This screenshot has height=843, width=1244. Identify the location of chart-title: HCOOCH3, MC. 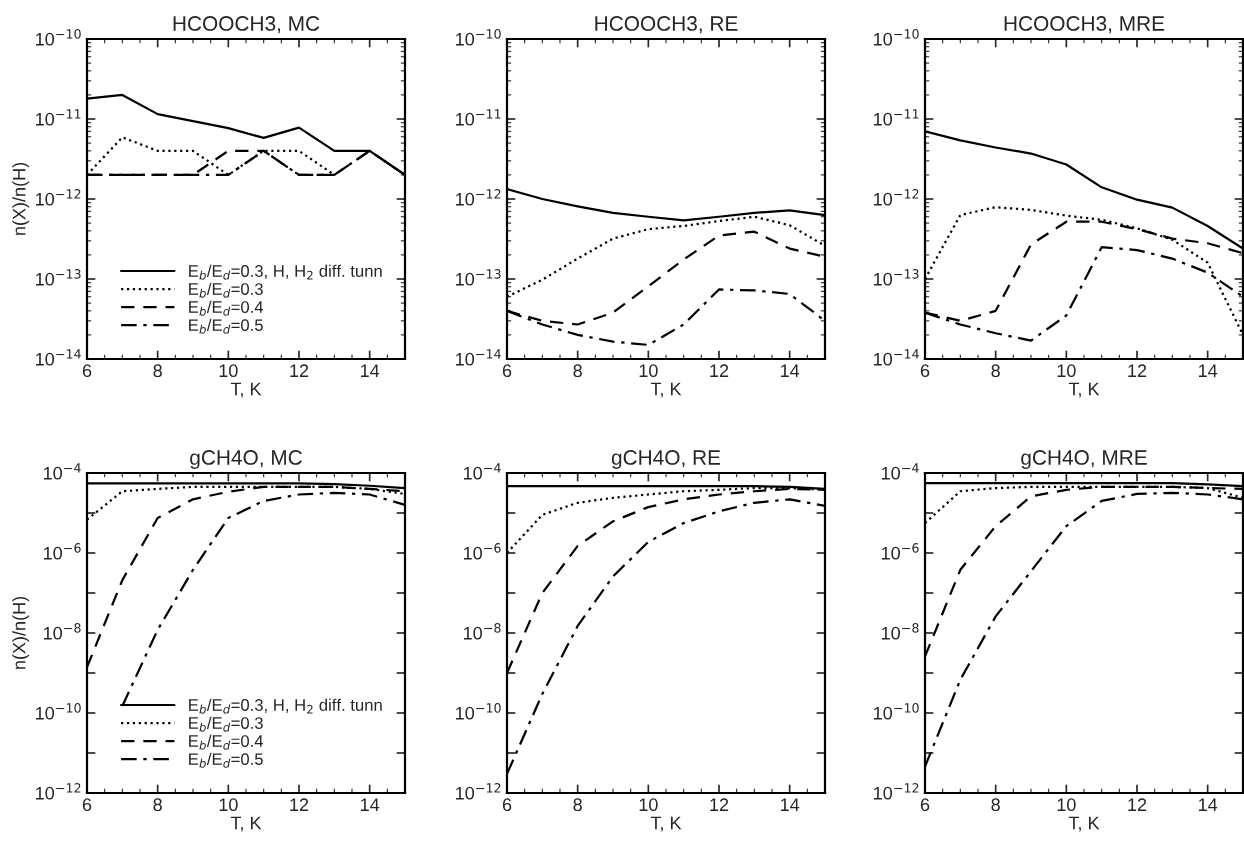
(246, 25).